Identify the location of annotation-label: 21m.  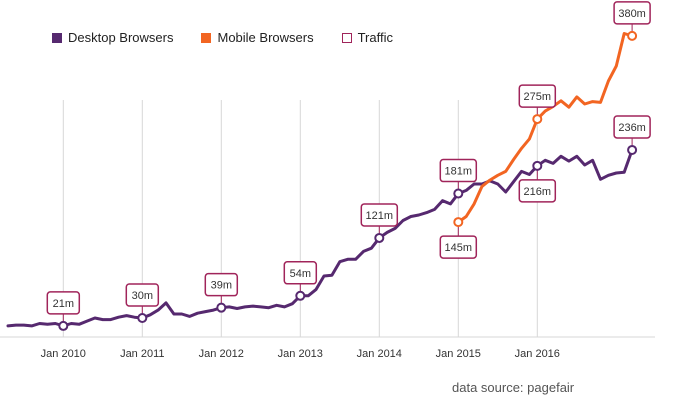
(63, 304).